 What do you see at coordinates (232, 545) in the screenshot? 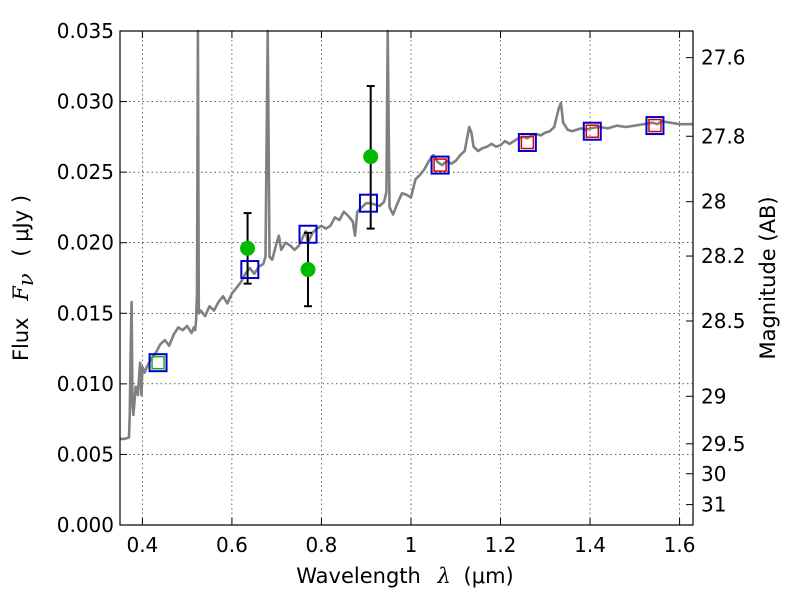
I see `x-tick-label: 0.6` at bounding box center [232, 545].